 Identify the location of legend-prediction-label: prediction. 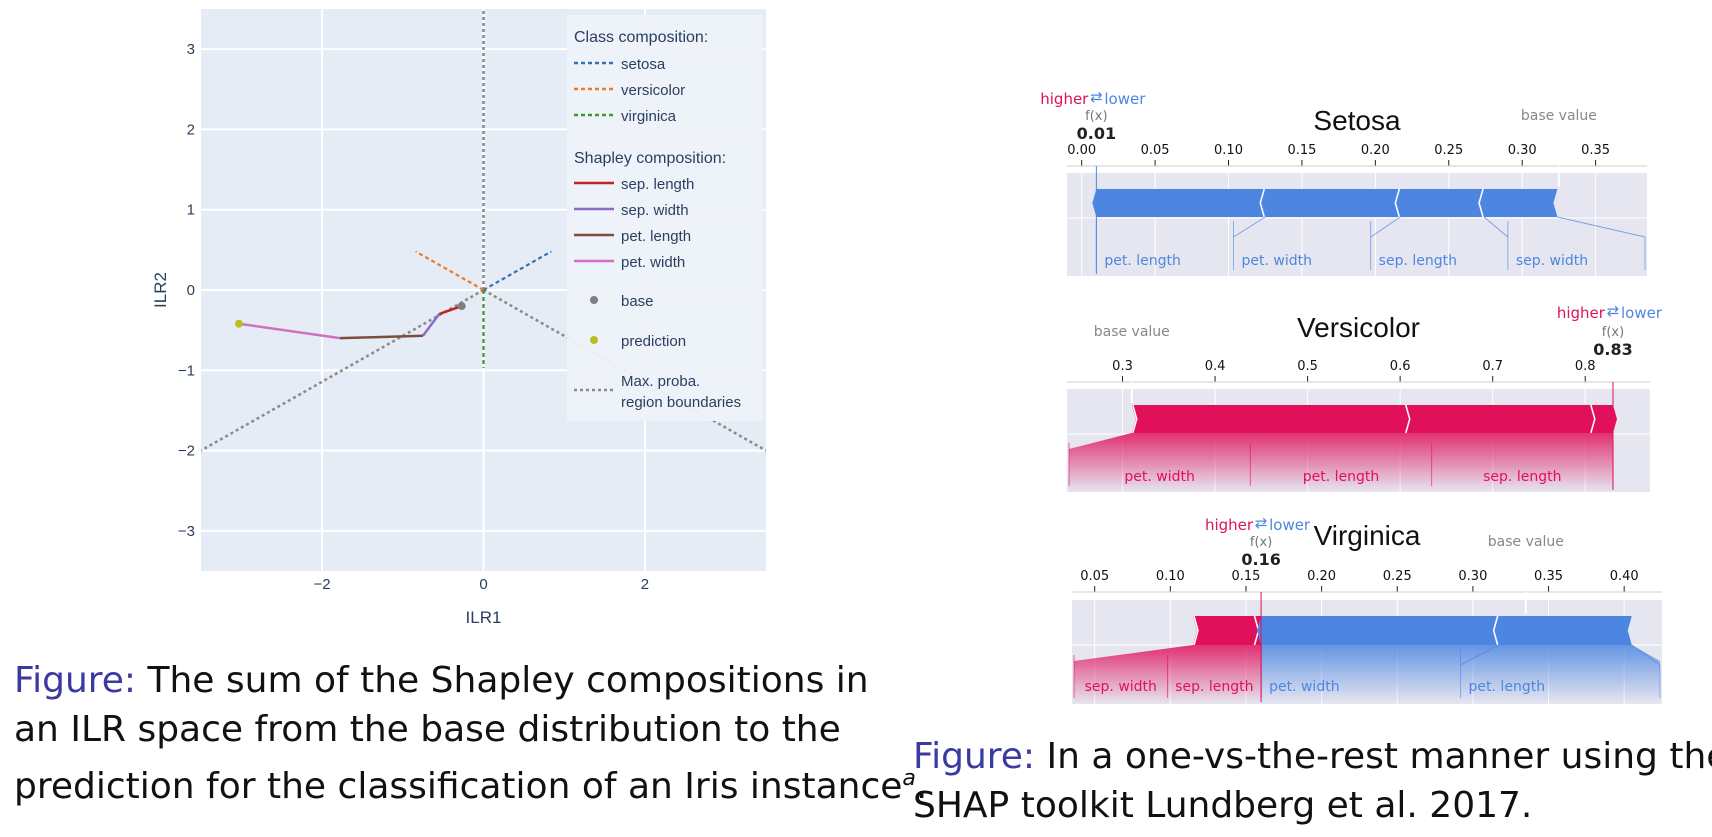
(653, 341).